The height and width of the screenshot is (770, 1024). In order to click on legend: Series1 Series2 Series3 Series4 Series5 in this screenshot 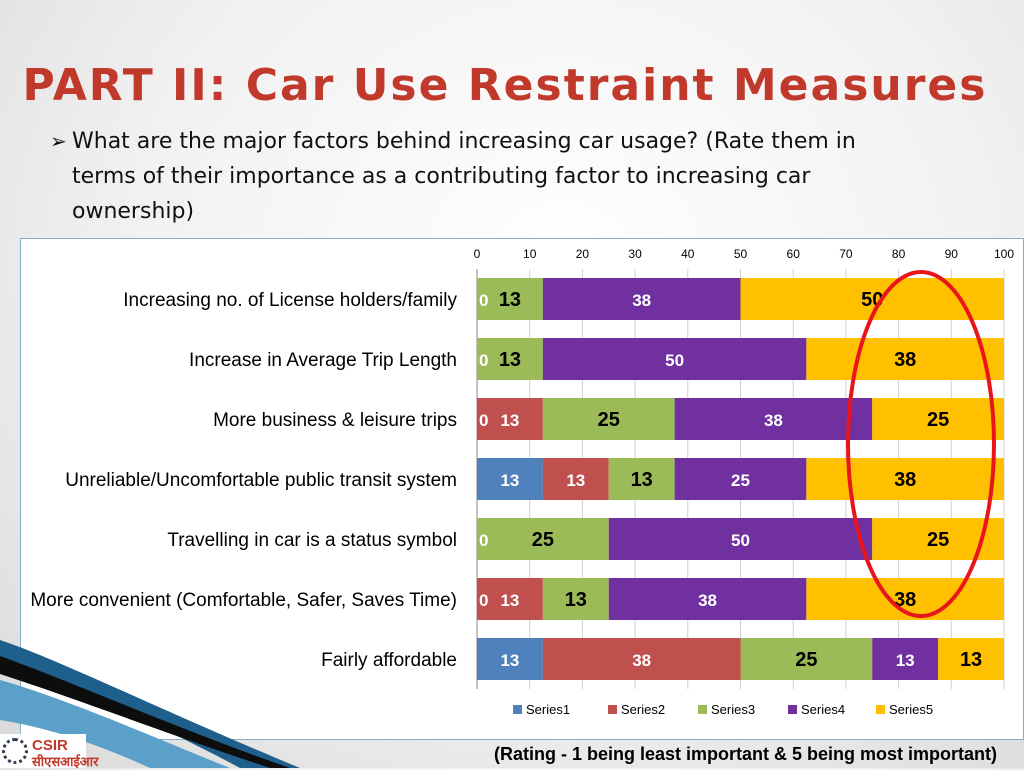, I will do `click(723, 709)`.